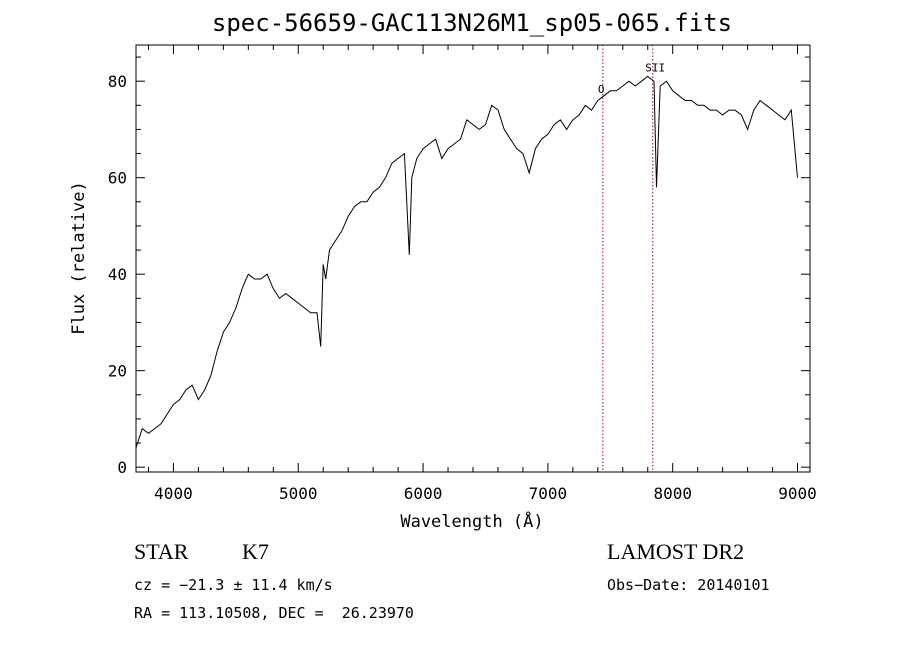 This screenshot has height=649, width=900. Describe the element at coordinates (631, 79) in the screenshot. I see `line-annotations: O SII` at that location.